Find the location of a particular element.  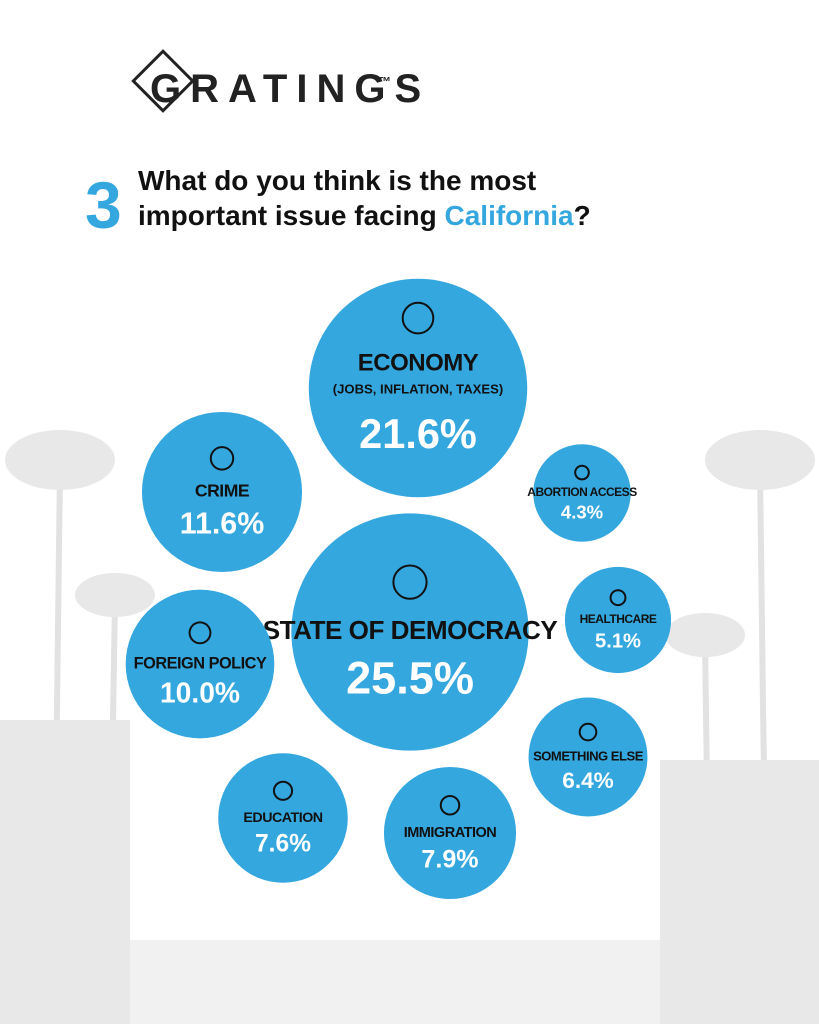

value-label: 6.4% is located at coordinates (587, 780).